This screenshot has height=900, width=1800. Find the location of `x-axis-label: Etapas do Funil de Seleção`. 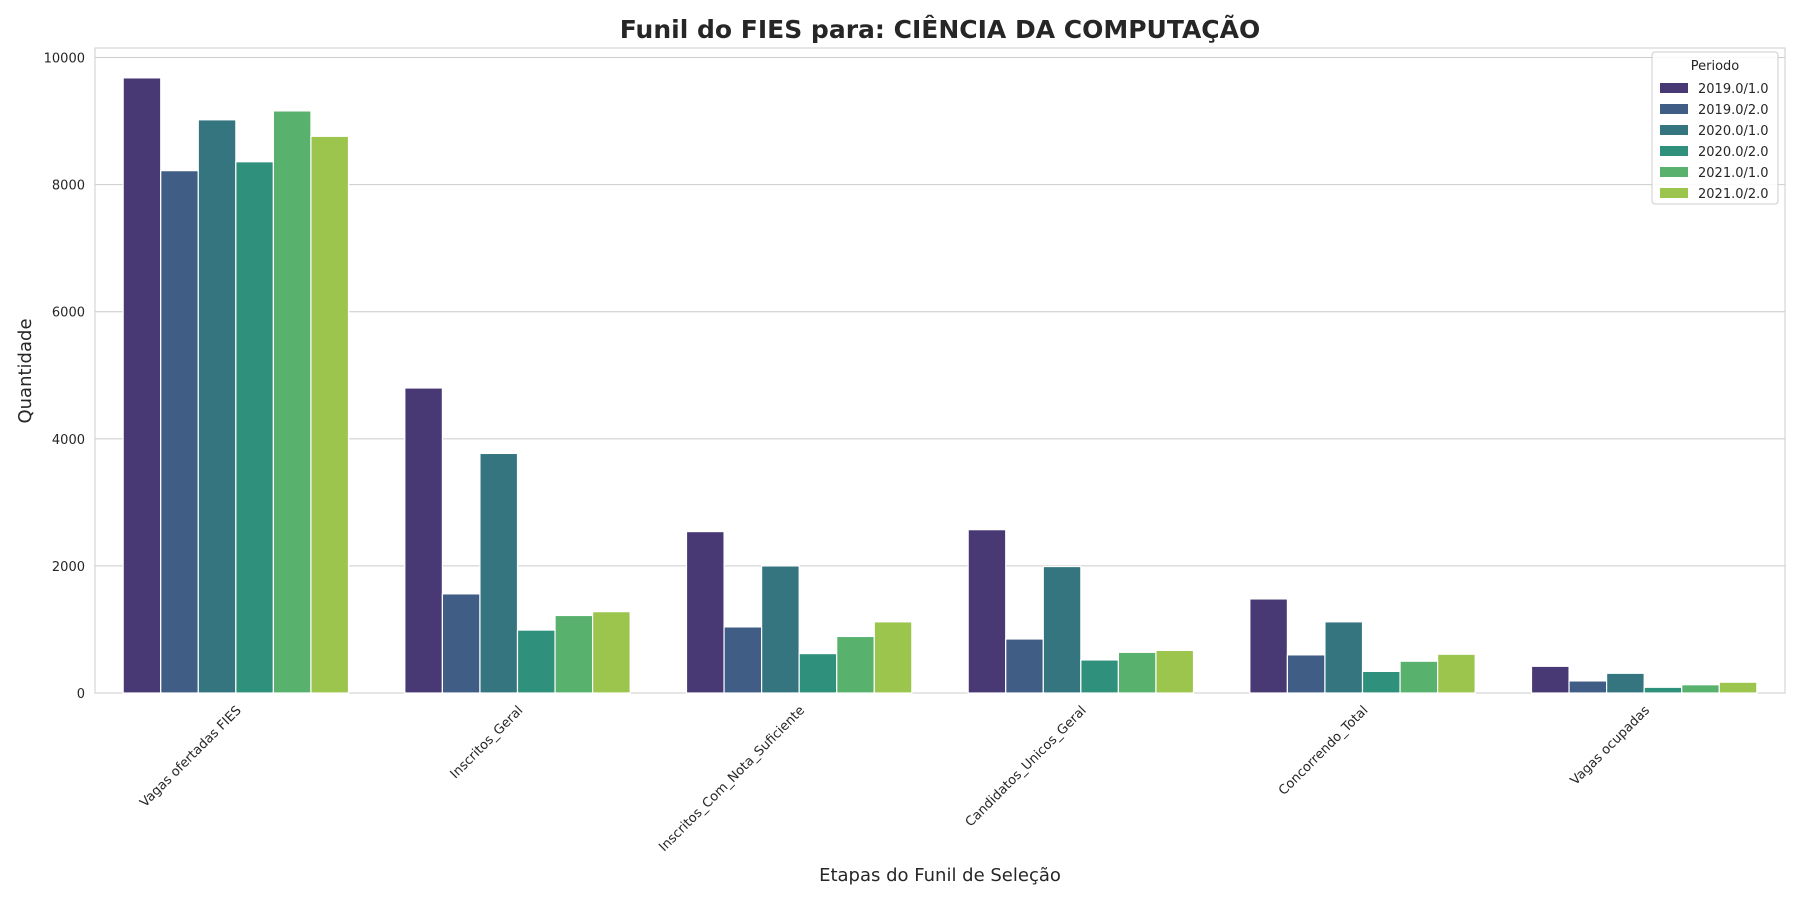

x-axis-label: Etapas do Funil de Seleção is located at coordinates (940, 875).